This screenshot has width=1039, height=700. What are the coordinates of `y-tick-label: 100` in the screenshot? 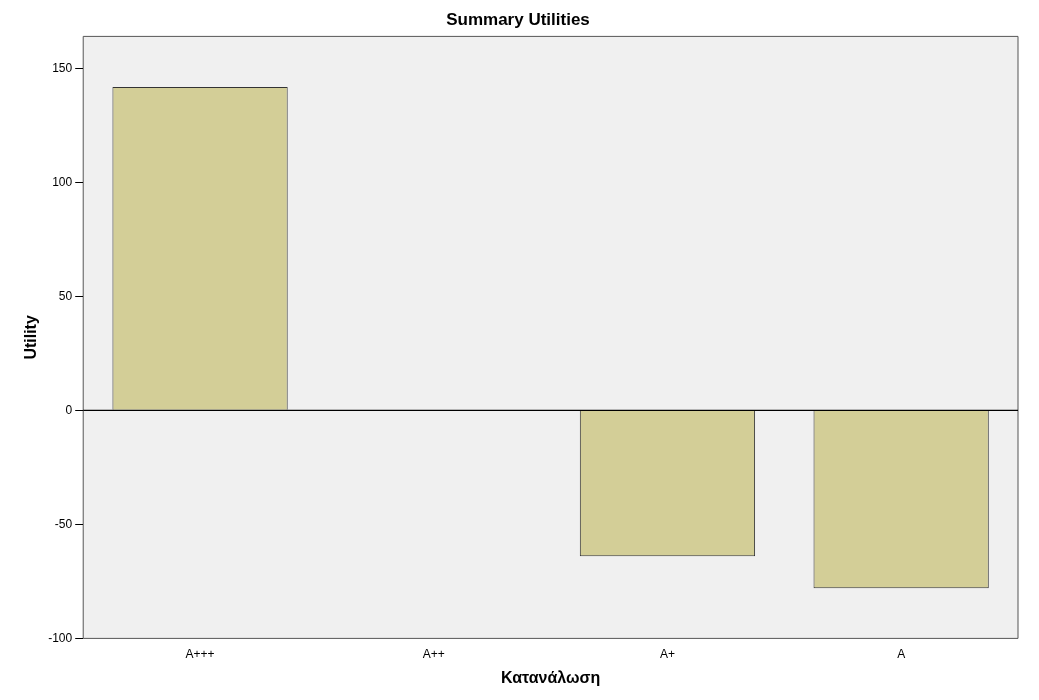 It's located at (62, 181).